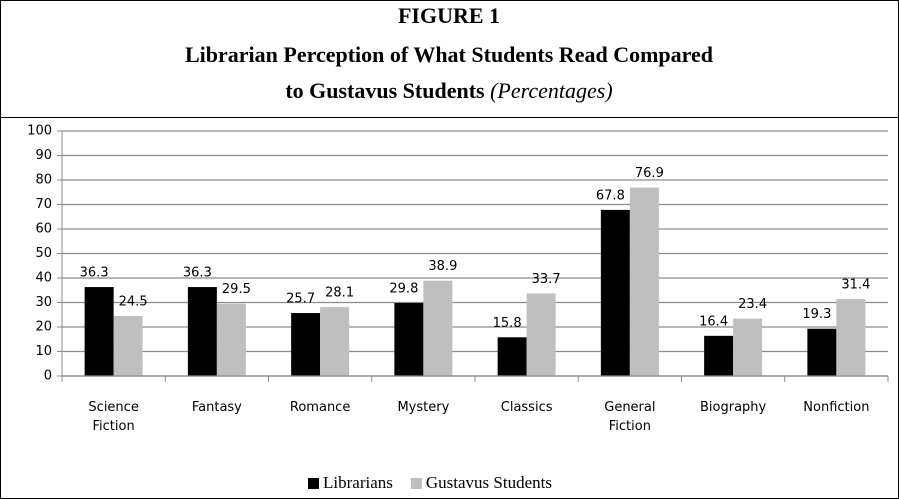 The width and height of the screenshot is (899, 499). Describe the element at coordinates (489, 482) in the screenshot. I see `legend-label: Gustavus Students` at that location.